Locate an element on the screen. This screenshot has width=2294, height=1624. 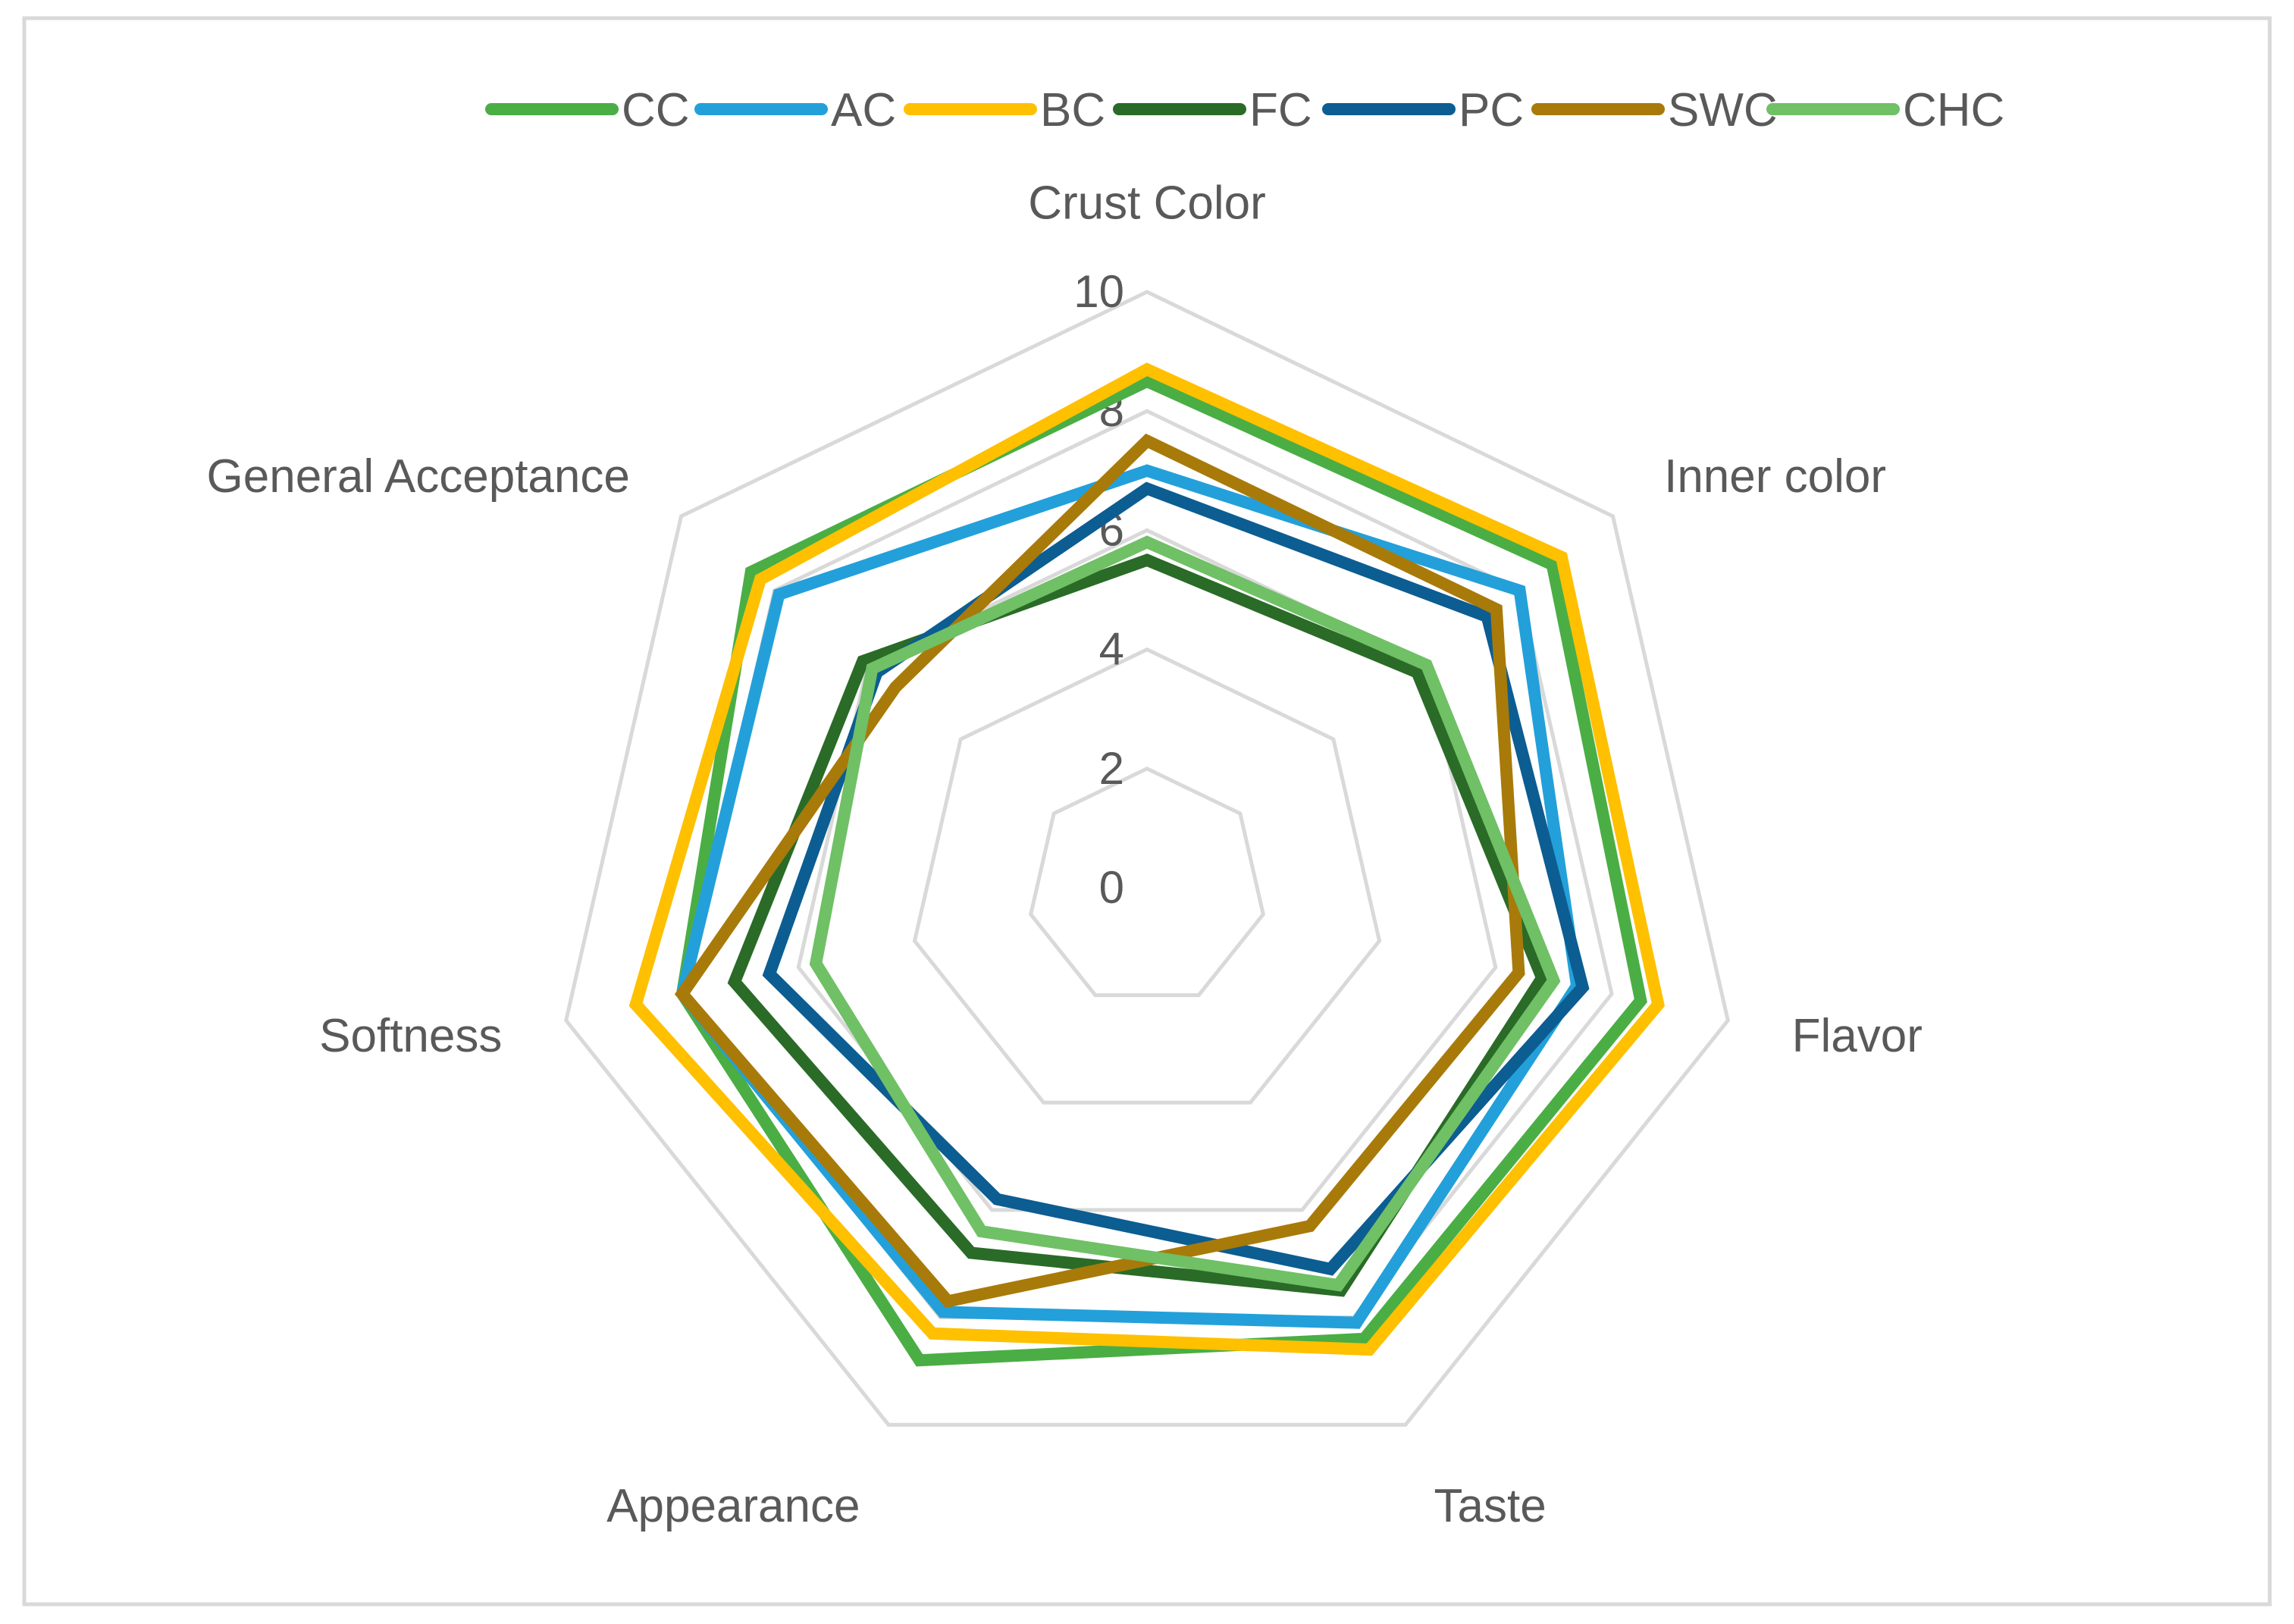
axis-label: Inner color is located at coordinates (1775, 476).